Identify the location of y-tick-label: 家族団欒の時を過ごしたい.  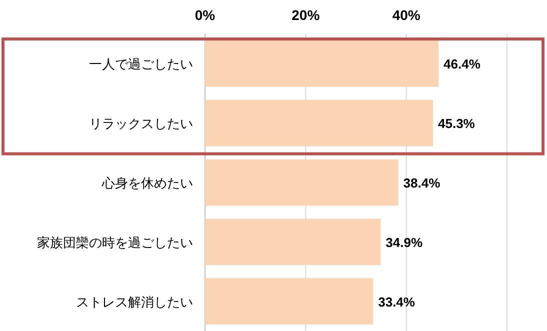
(115, 242).